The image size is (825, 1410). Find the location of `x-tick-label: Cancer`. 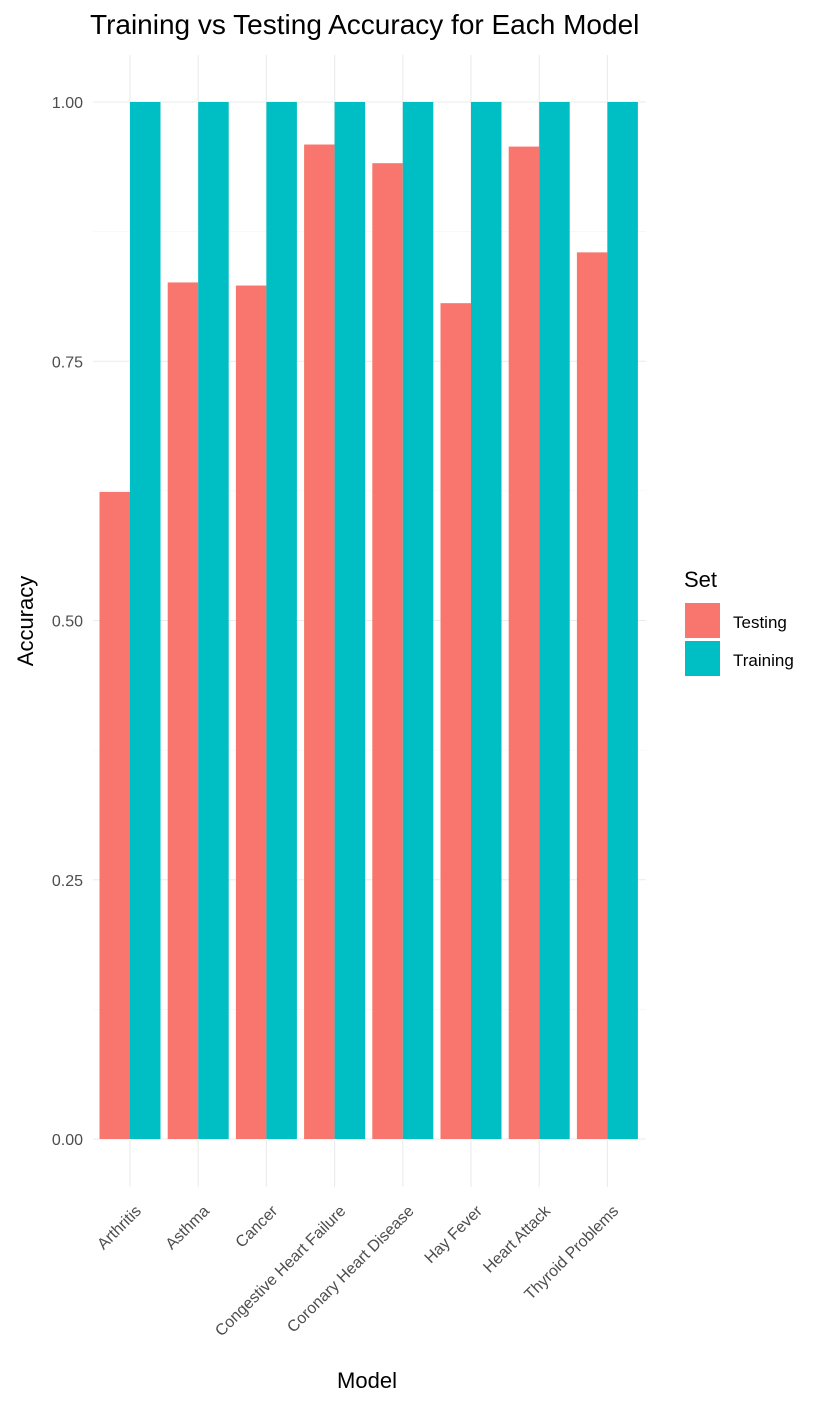

x-tick-label: Cancer is located at coordinates (257, 1226).